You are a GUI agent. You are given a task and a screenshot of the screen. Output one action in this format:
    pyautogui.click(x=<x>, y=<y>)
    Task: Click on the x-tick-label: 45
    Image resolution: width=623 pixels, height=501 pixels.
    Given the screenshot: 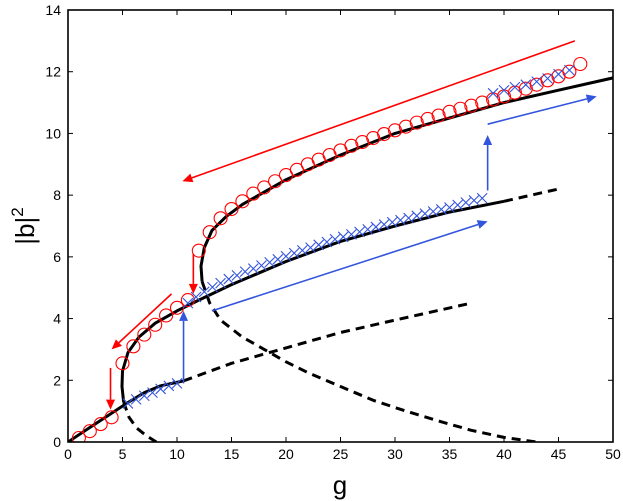 What is the action you would take?
    pyautogui.click(x=559, y=454)
    